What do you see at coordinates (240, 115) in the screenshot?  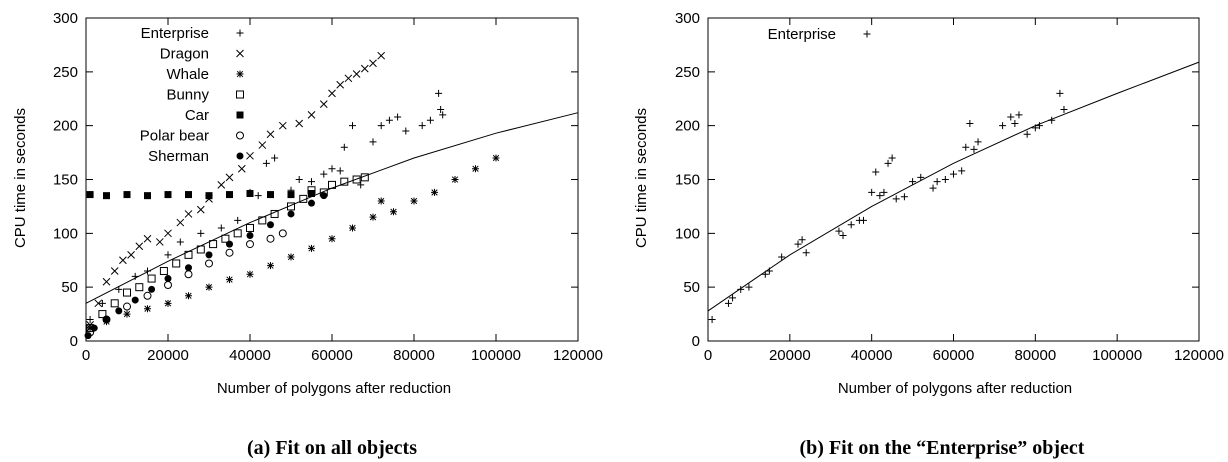 I see `legend-marker-car` at bounding box center [240, 115].